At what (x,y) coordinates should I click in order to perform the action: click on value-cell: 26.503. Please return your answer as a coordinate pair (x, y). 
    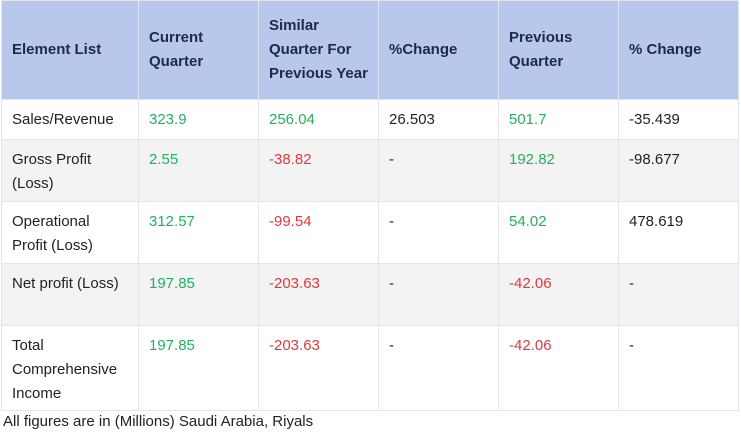
    Looking at the image, I should click on (438, 119).